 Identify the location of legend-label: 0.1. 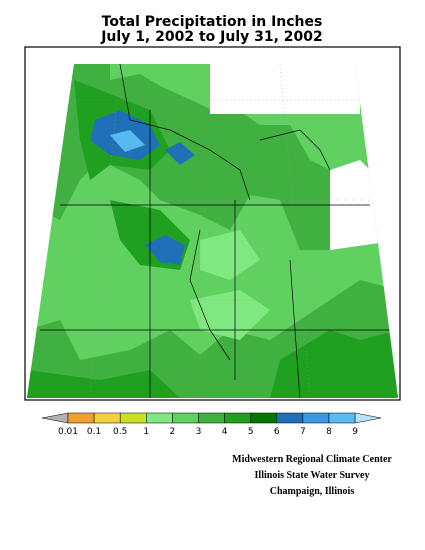
(94, 432).